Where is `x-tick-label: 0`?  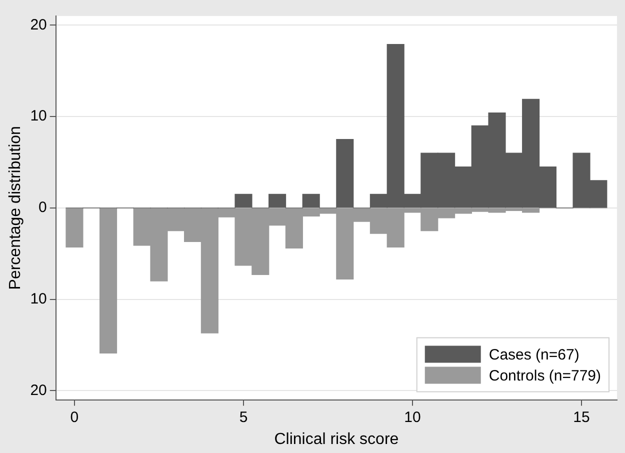
x-tick-label: 0 is located at coordinates (74, 417).